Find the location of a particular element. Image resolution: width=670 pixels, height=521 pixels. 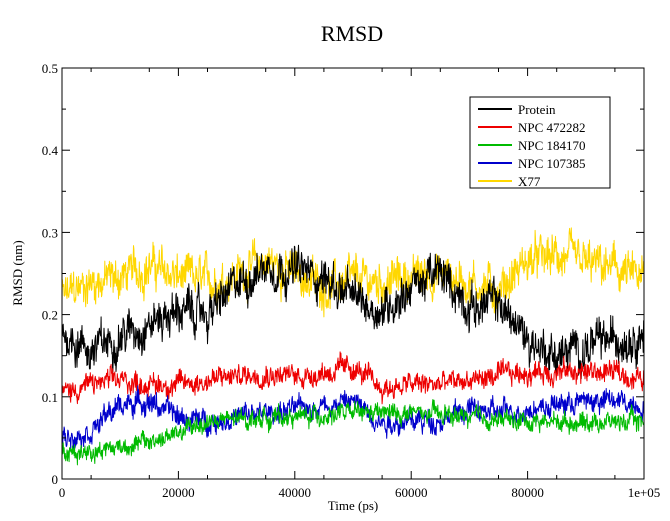

legend-label-x77: X77 is located at coordinates (529, 181).